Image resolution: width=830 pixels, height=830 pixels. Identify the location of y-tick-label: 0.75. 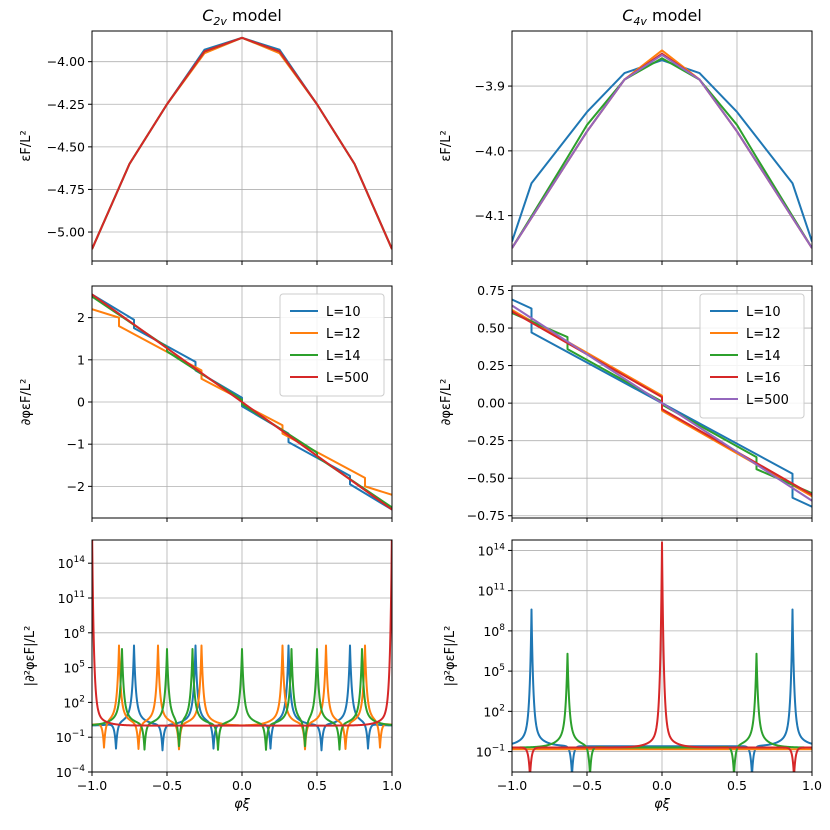
(491, 290).